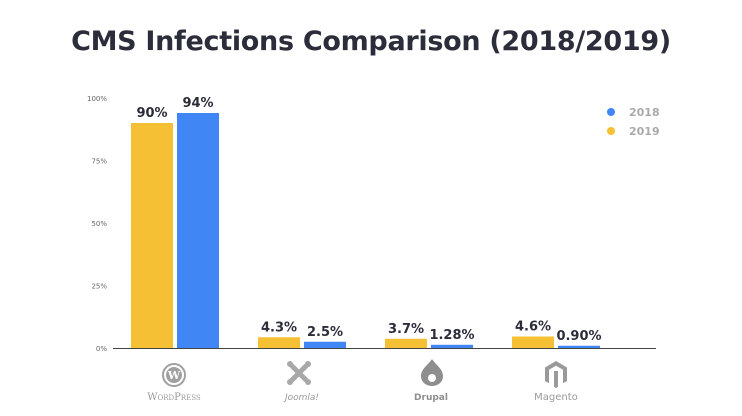  What do you see at coordinates (451, 335) in the screenshot?
I see `data-label: 1.28%` at bounding box center [451, 335].